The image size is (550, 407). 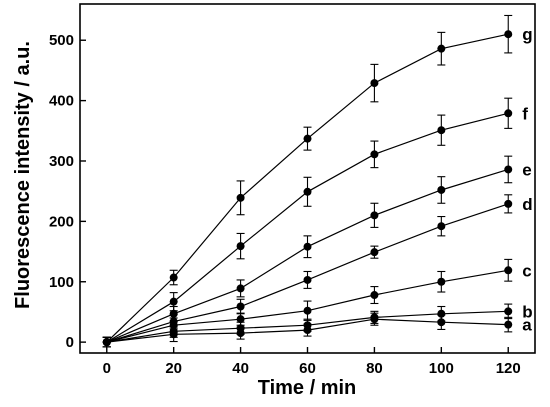 What do you see at coordinates (317, 330) in the screenshot?
I see `series-a: a` at bounding box center [317, 330].